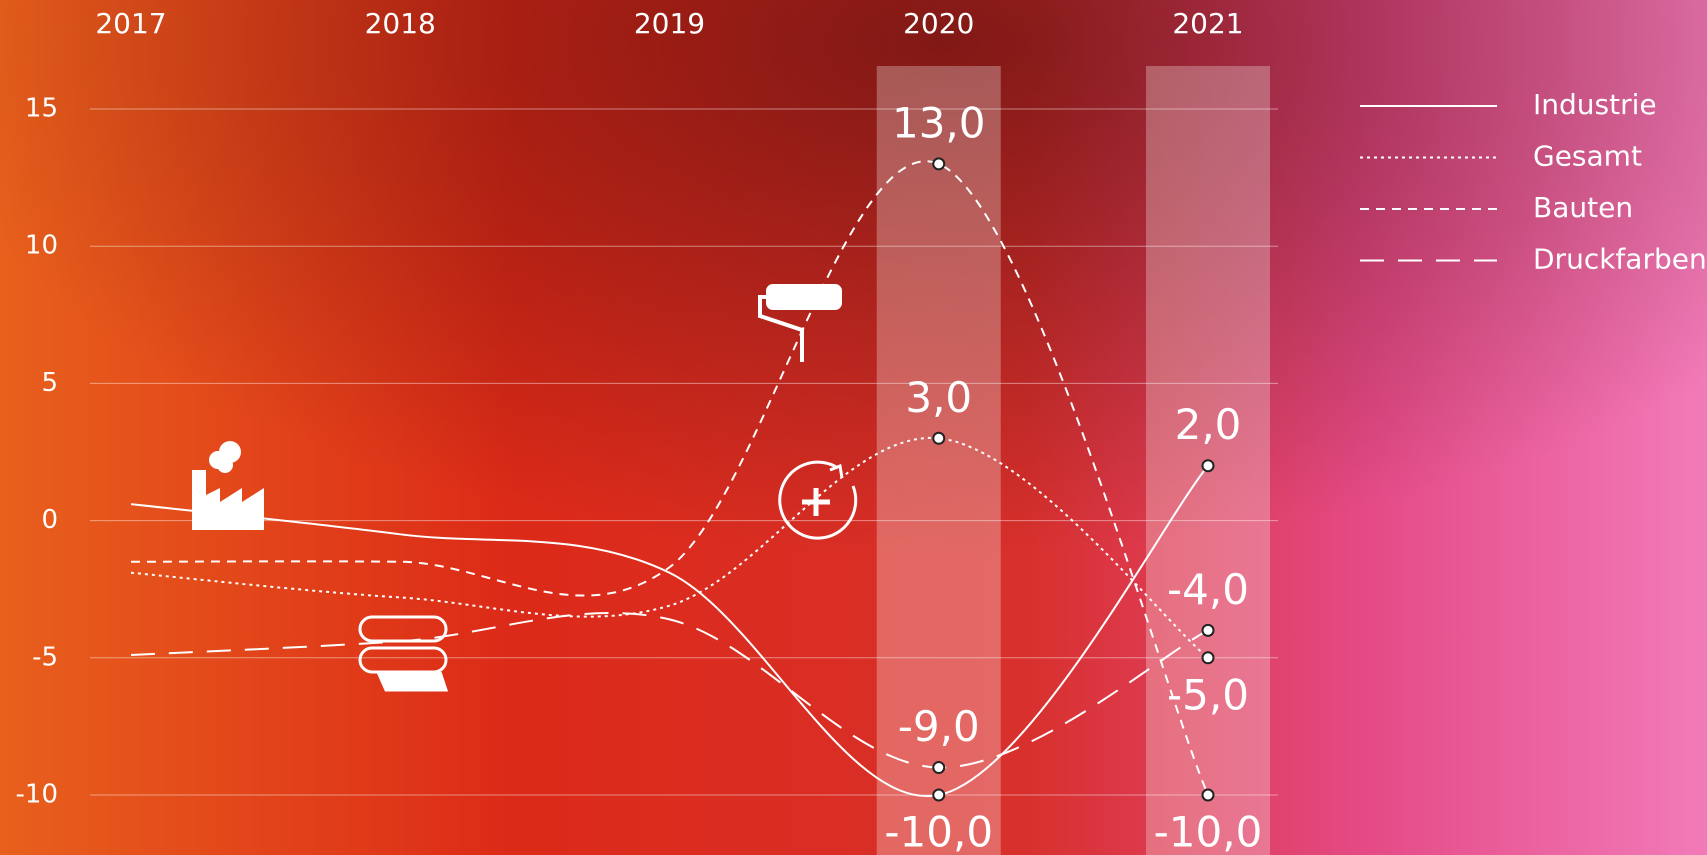  Describe the element at coordinates (1595, 104) in the screenshot. I see `legend-label: Industrie` at that location.